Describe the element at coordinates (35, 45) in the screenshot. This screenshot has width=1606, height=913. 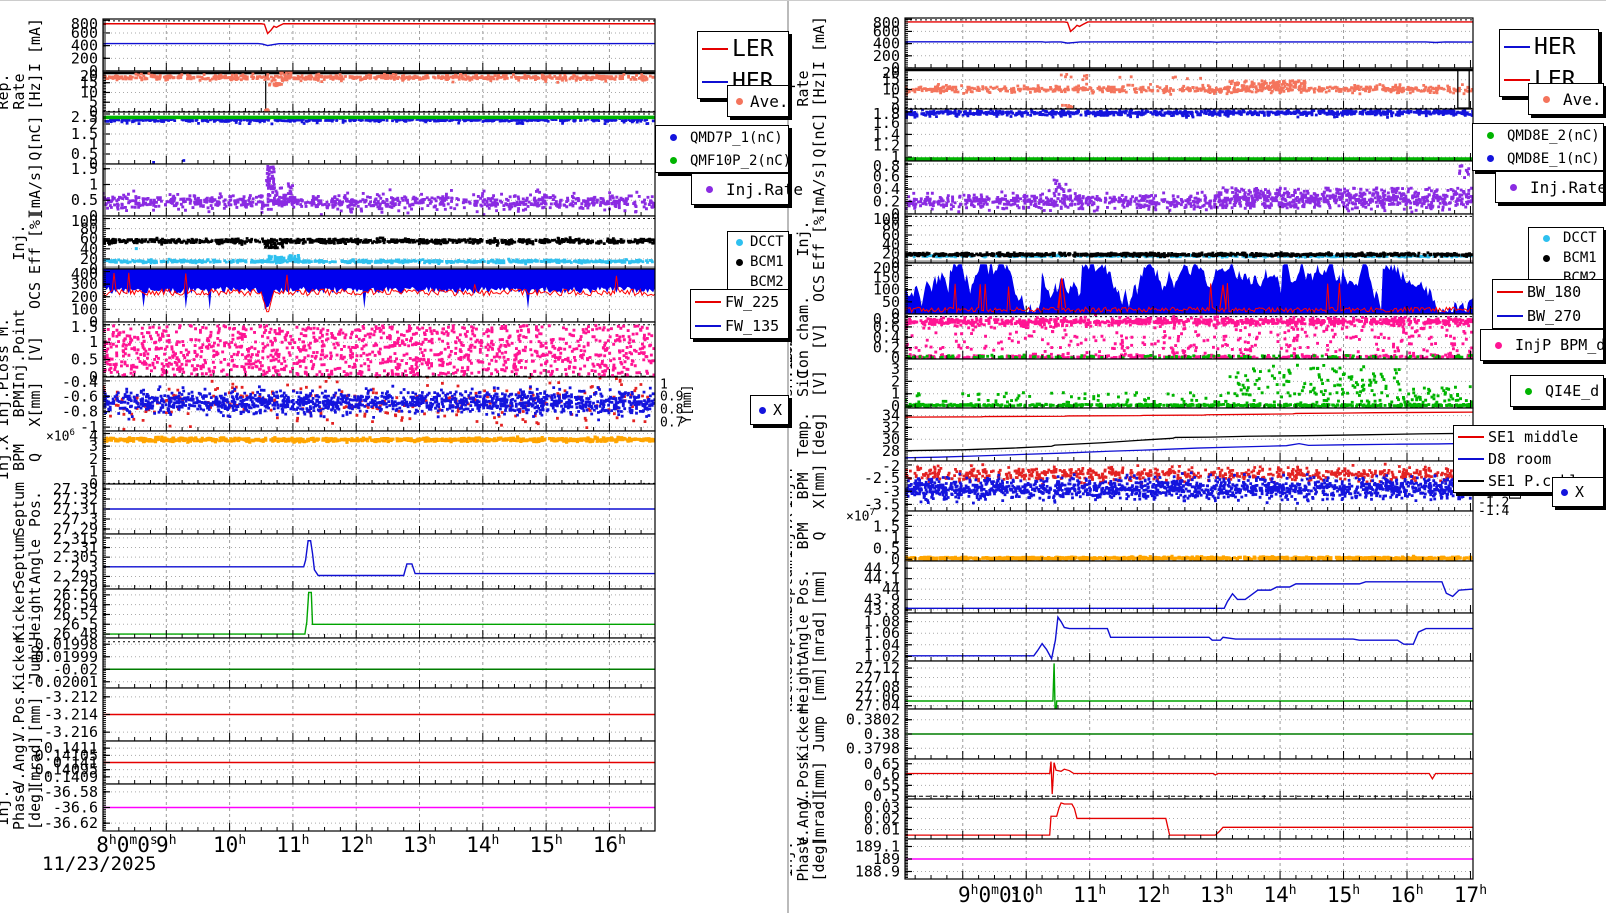
I see `svg-text: I [mA]` at that location.